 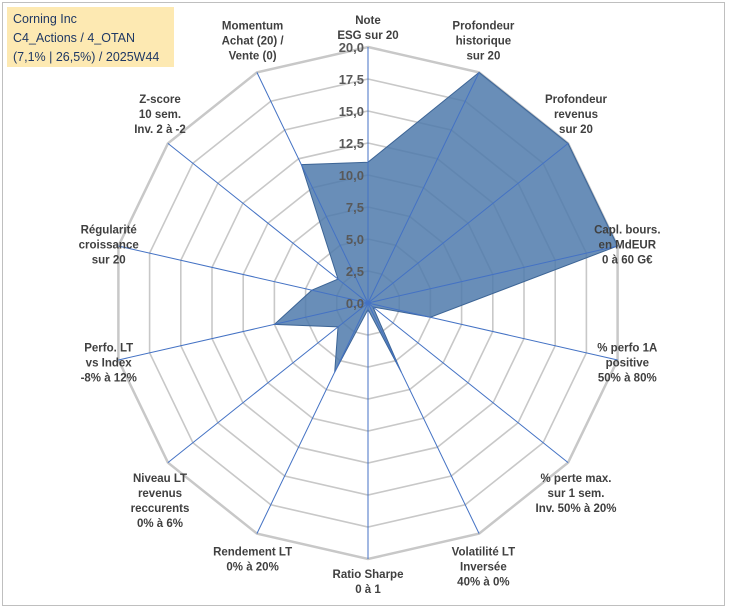 I want to click on axis-label-line: 0 à 1, so click(x=368, y=590).